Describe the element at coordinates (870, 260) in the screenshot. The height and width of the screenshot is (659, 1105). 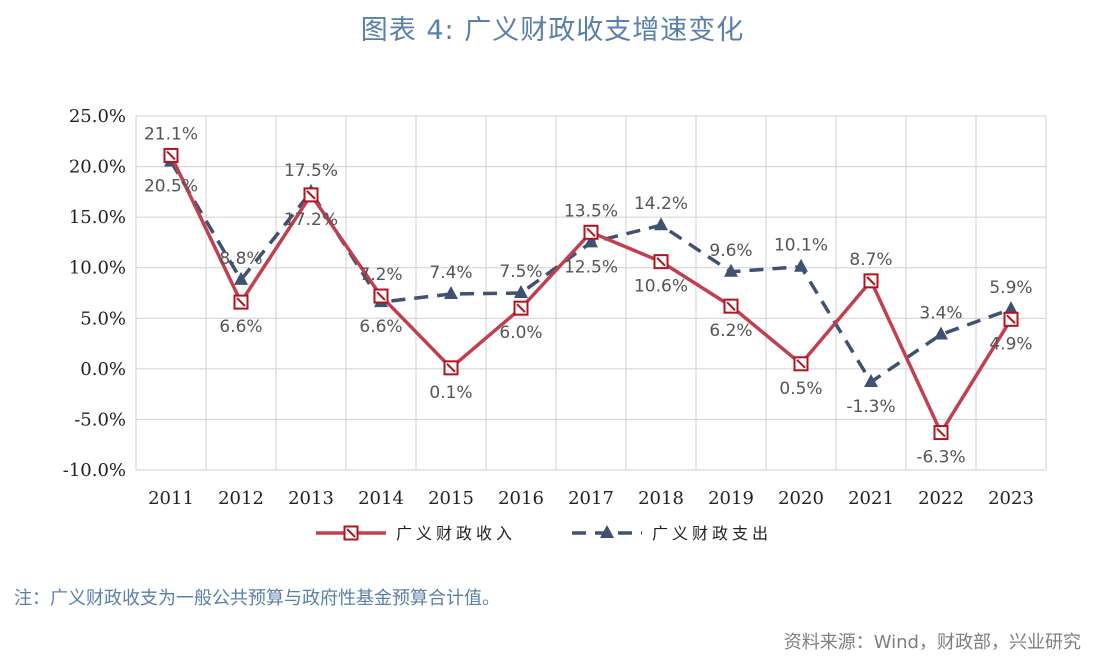
I see `data-label: 8.7%` at that location.